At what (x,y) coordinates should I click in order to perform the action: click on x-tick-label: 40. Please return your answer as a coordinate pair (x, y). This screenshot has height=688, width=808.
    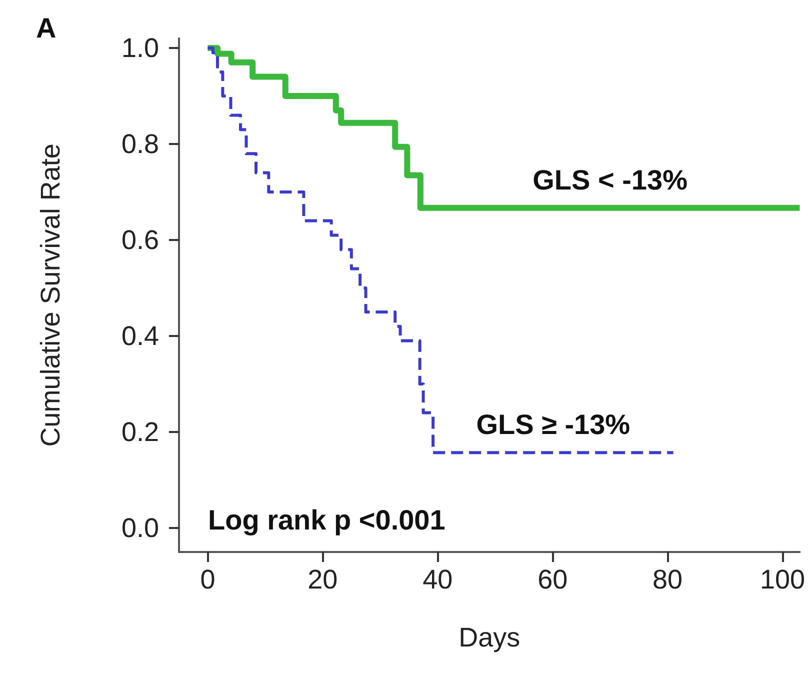
    Looking at the image, I should click on (437, 579).